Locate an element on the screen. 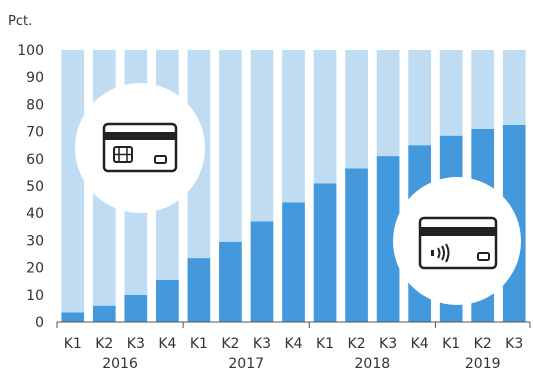 The height and width of the screenshot is (372, 533). y-tick-label: 0 is located at coordinates (39, 323).